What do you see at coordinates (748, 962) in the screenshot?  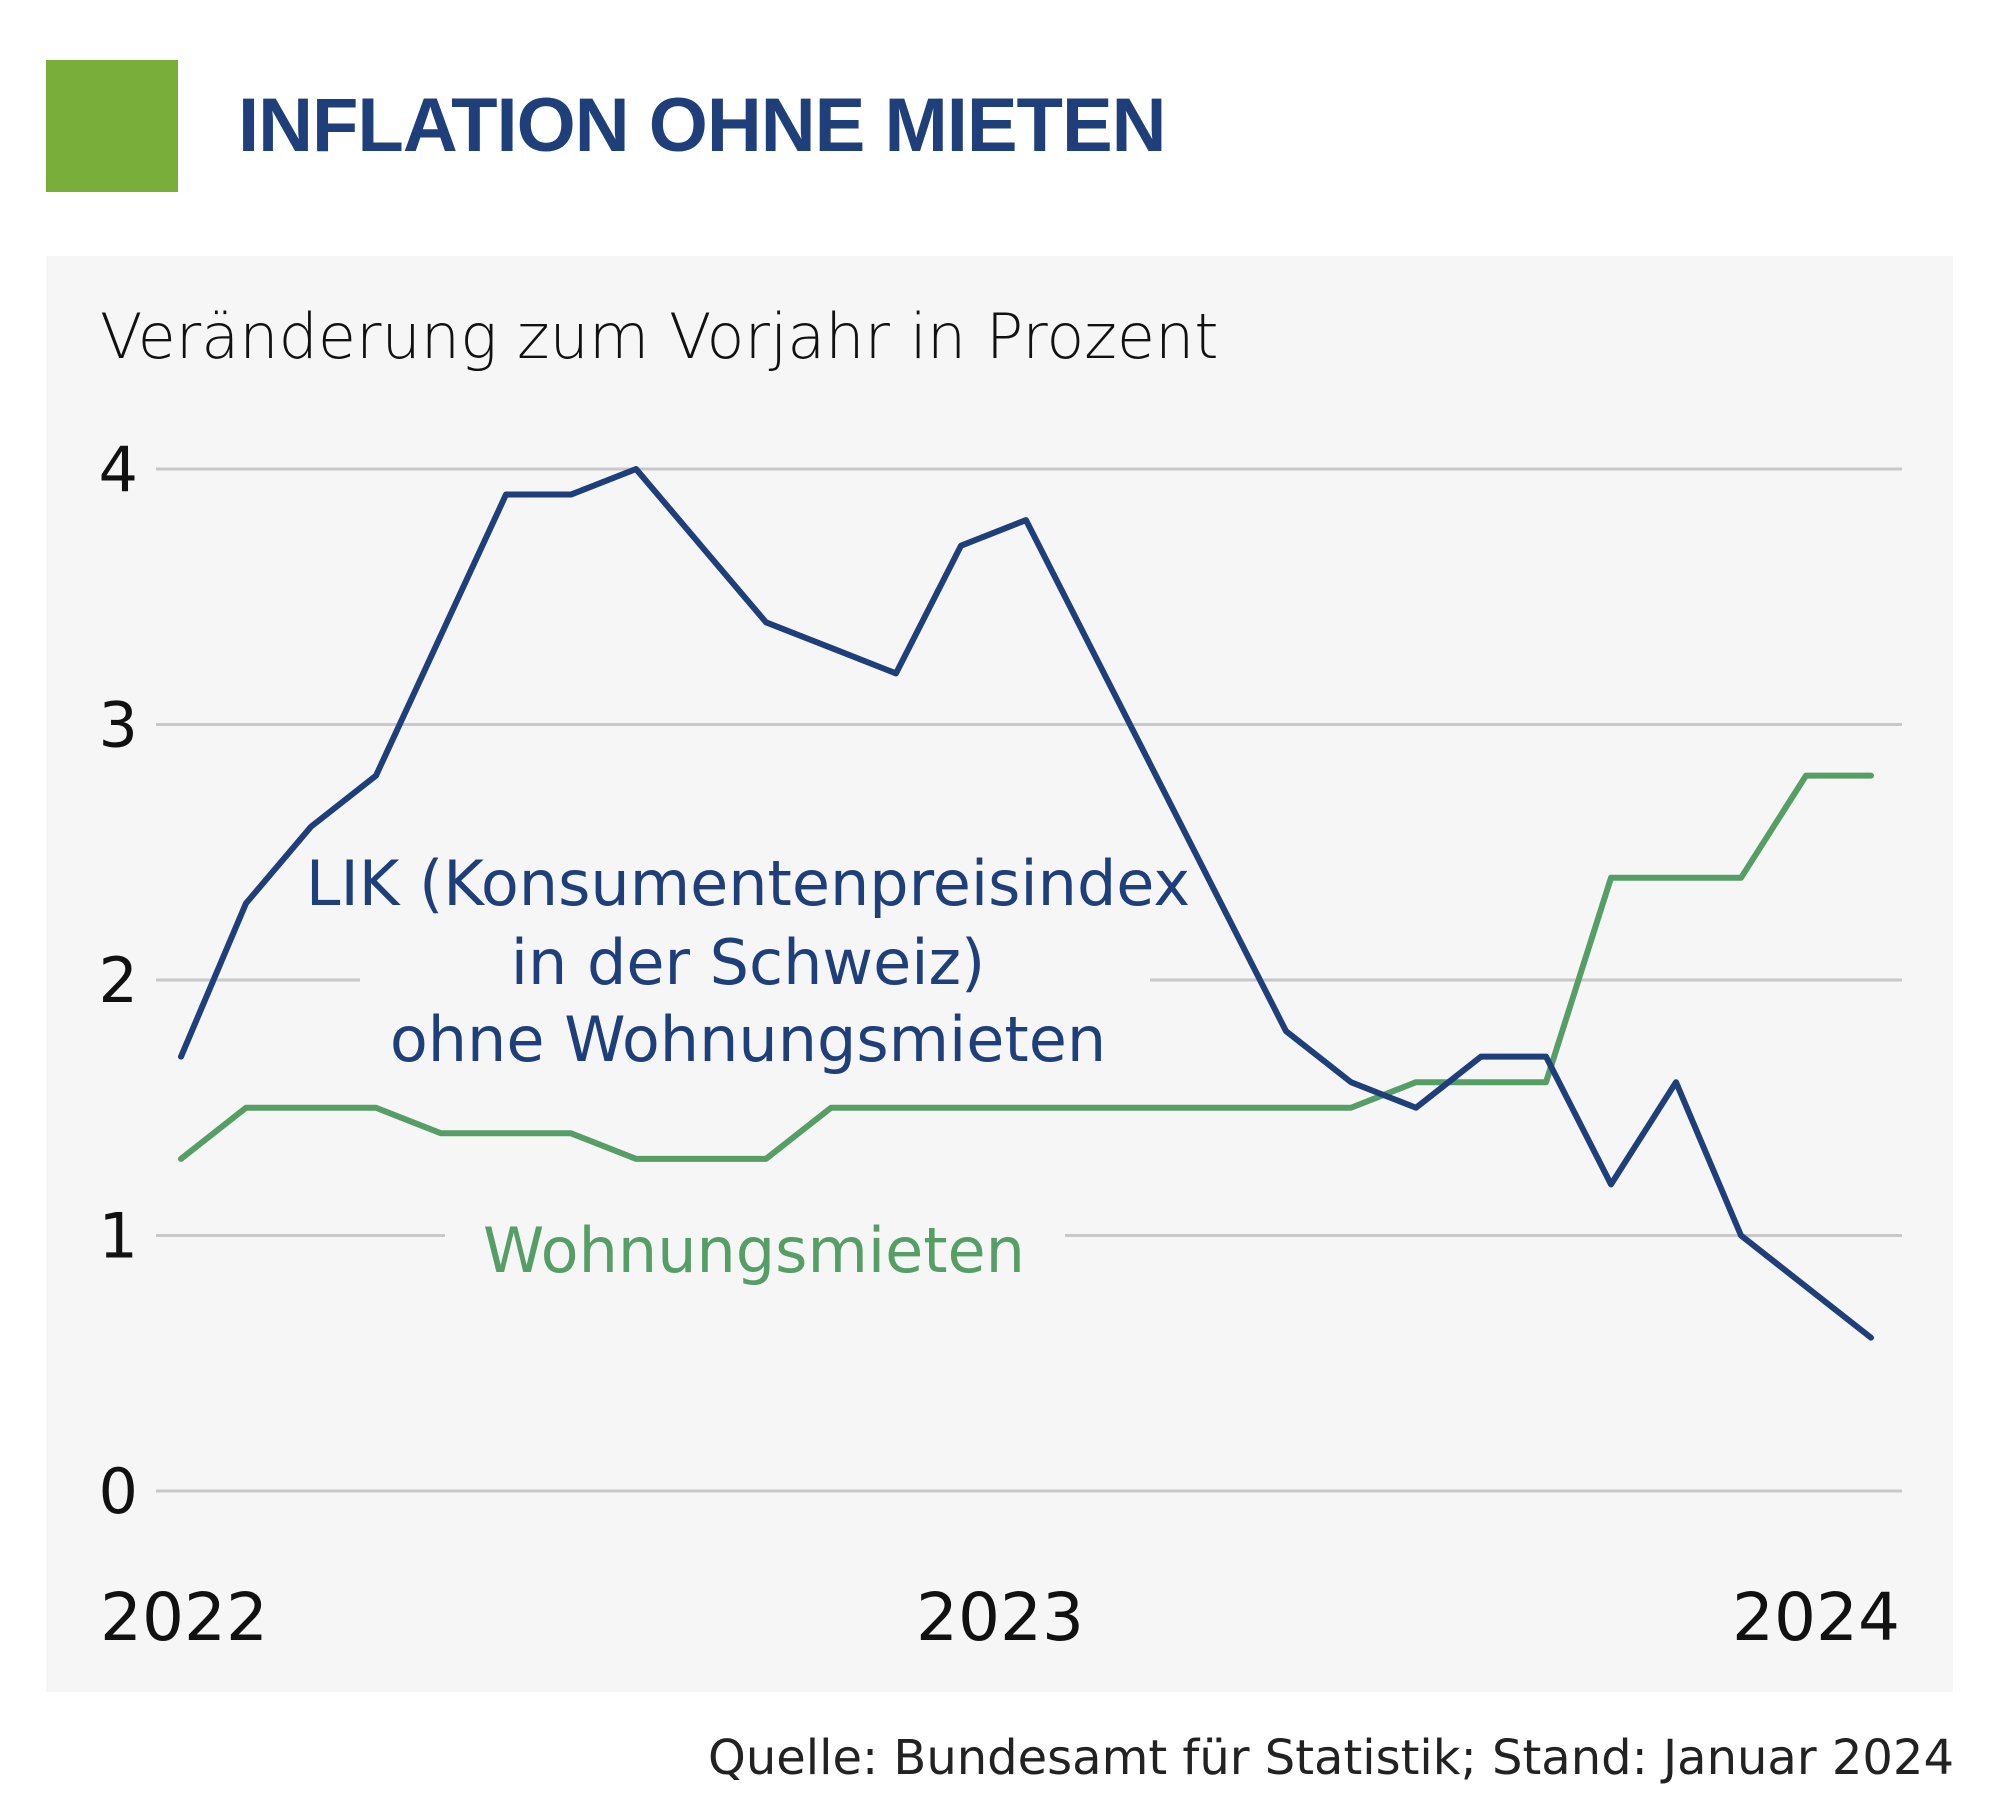 I see `series-label: in der Schweiz)` at bounding box center [748, 962].